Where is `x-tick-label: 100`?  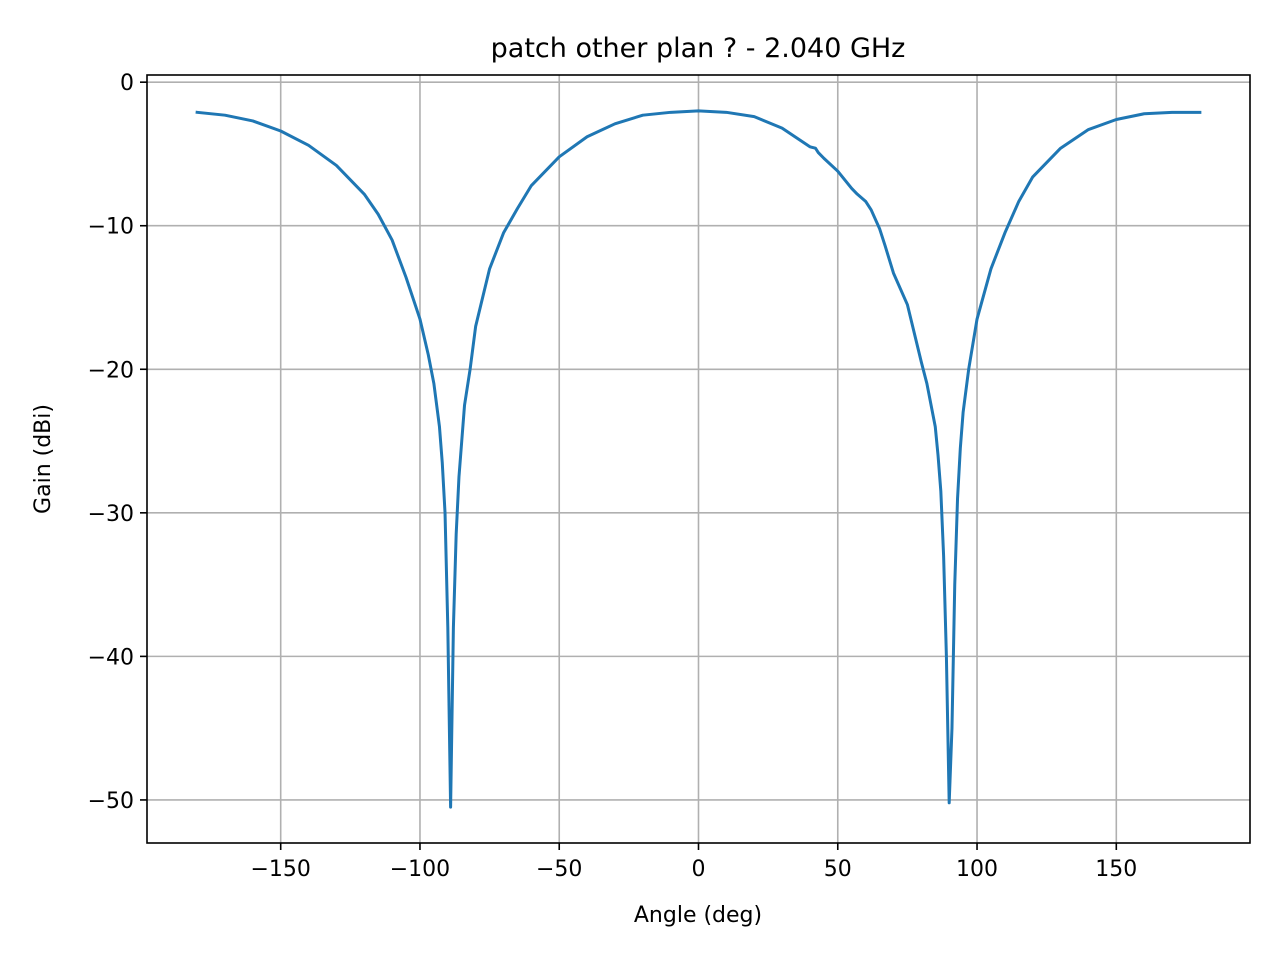 x-tick-label: 100 is located at coordinates (977, 869).